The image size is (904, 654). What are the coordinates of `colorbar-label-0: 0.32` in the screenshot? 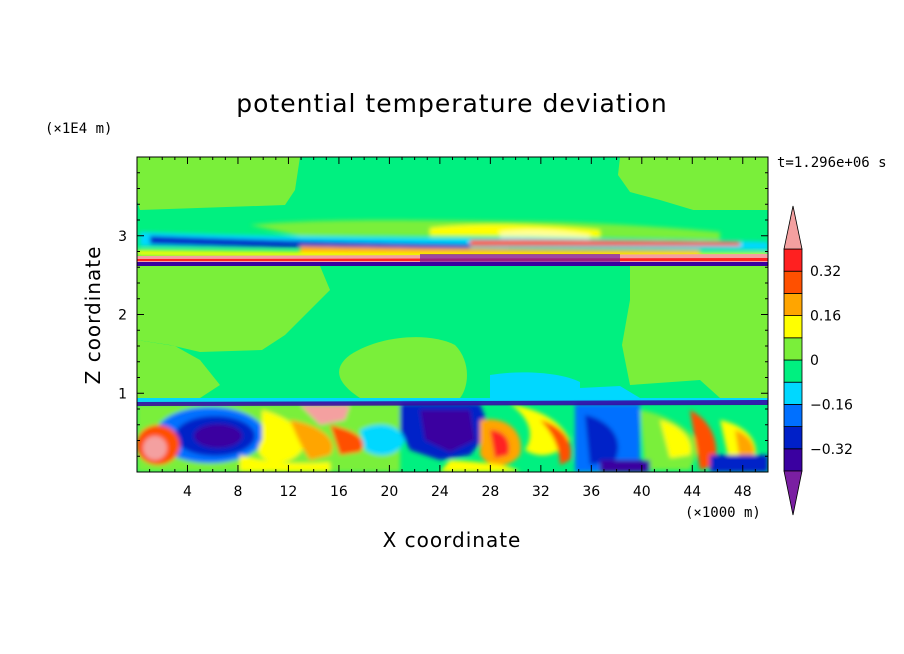 It's located at (825, 272).